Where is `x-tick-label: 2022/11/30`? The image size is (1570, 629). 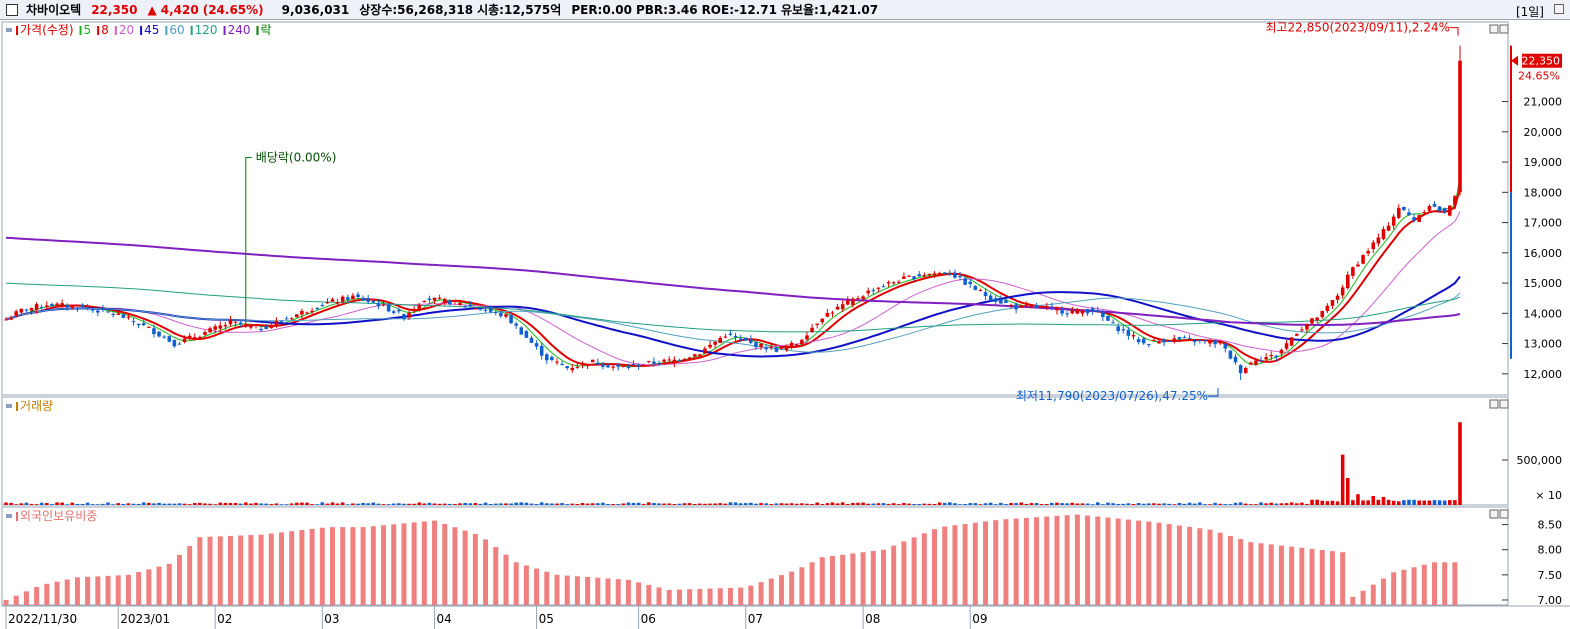
x-tick-label: 2022/11/30 is located at coordinates (42, 619).